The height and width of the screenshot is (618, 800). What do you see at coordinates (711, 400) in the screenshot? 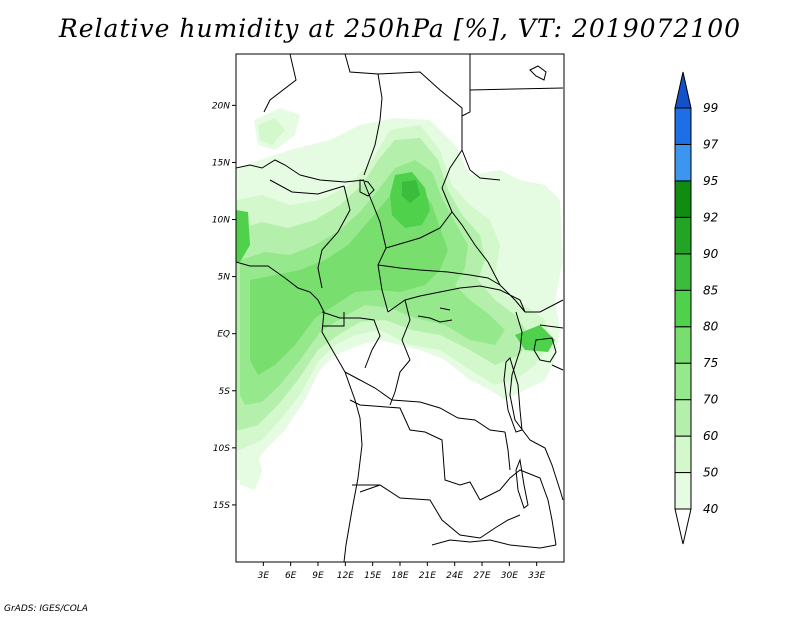
I see `colorbar-label: 70` at bounding box center [711, 400].